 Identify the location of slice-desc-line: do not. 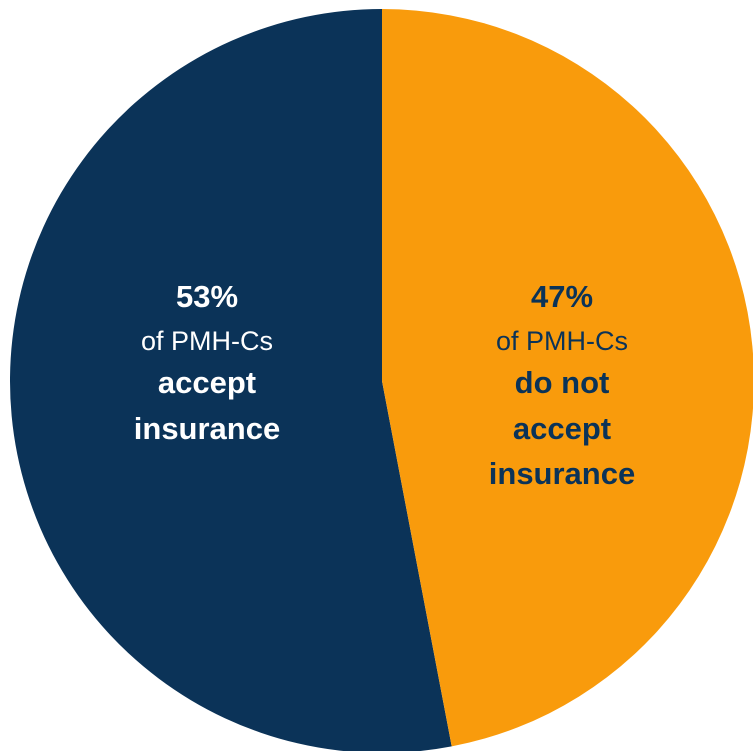
(562, 382).